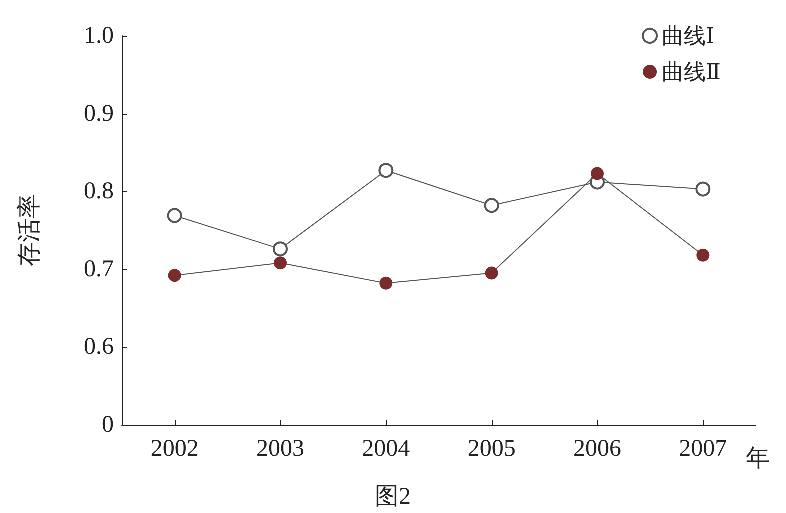 The image size is (786, 513). I want to click on y-tick-label: 1.0, so click(99, 36).